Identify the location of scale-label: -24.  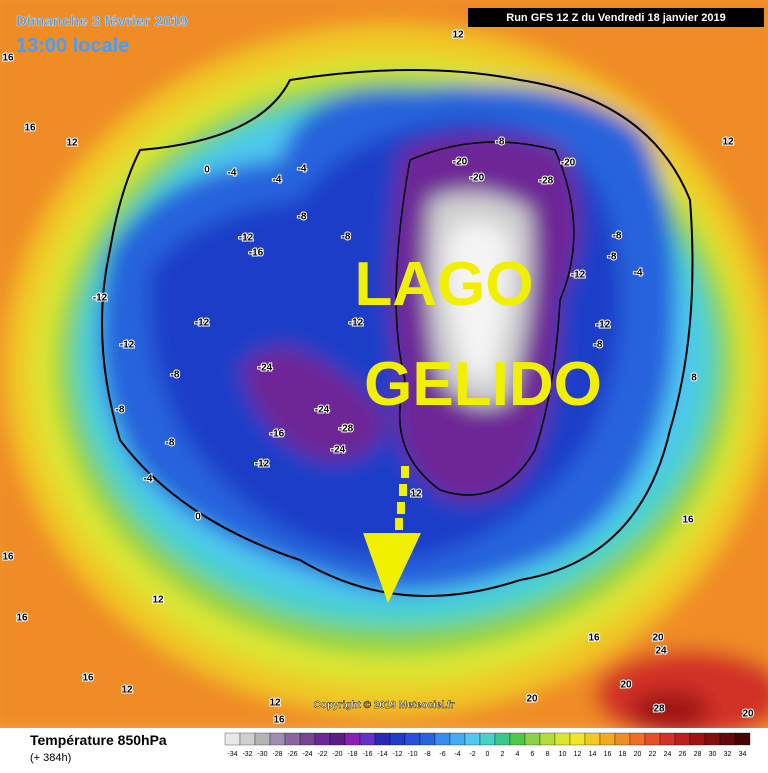
(307, 754).